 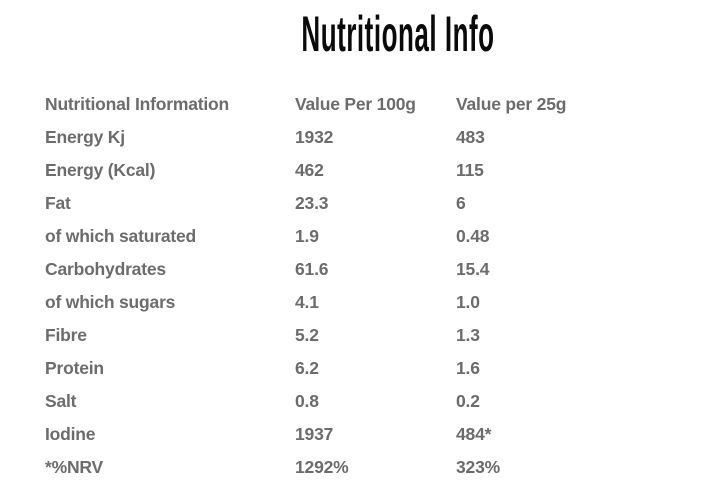 What do you see at coordinates (473, 269) in the screenshot?
I see `row-value-per-25g: 15.4` at bounding box center [473, 269].